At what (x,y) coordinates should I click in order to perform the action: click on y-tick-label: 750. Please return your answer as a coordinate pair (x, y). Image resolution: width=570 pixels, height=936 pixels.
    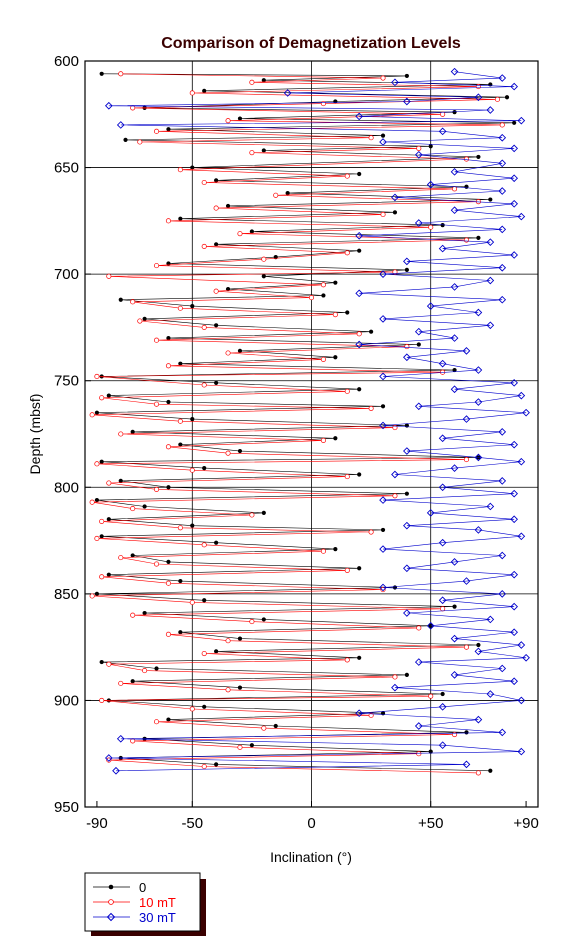
    Looking at the image, I should click on (66, 381).